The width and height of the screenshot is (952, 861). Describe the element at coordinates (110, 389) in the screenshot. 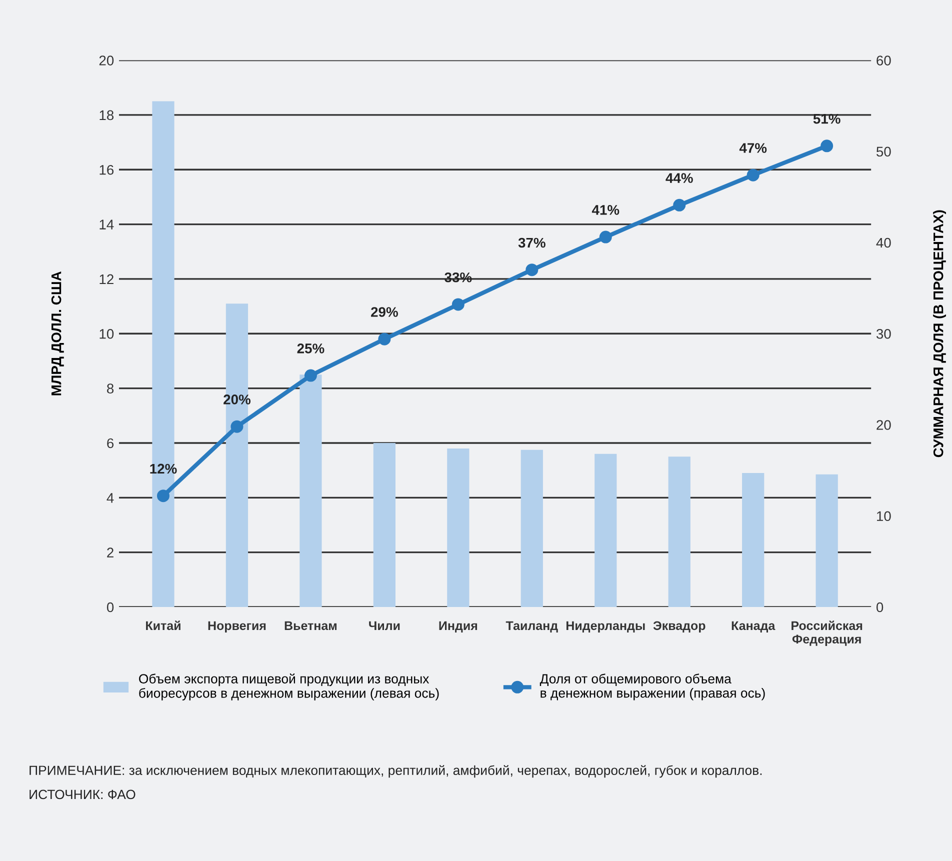

I see `y-tick-label: 8` at that location.